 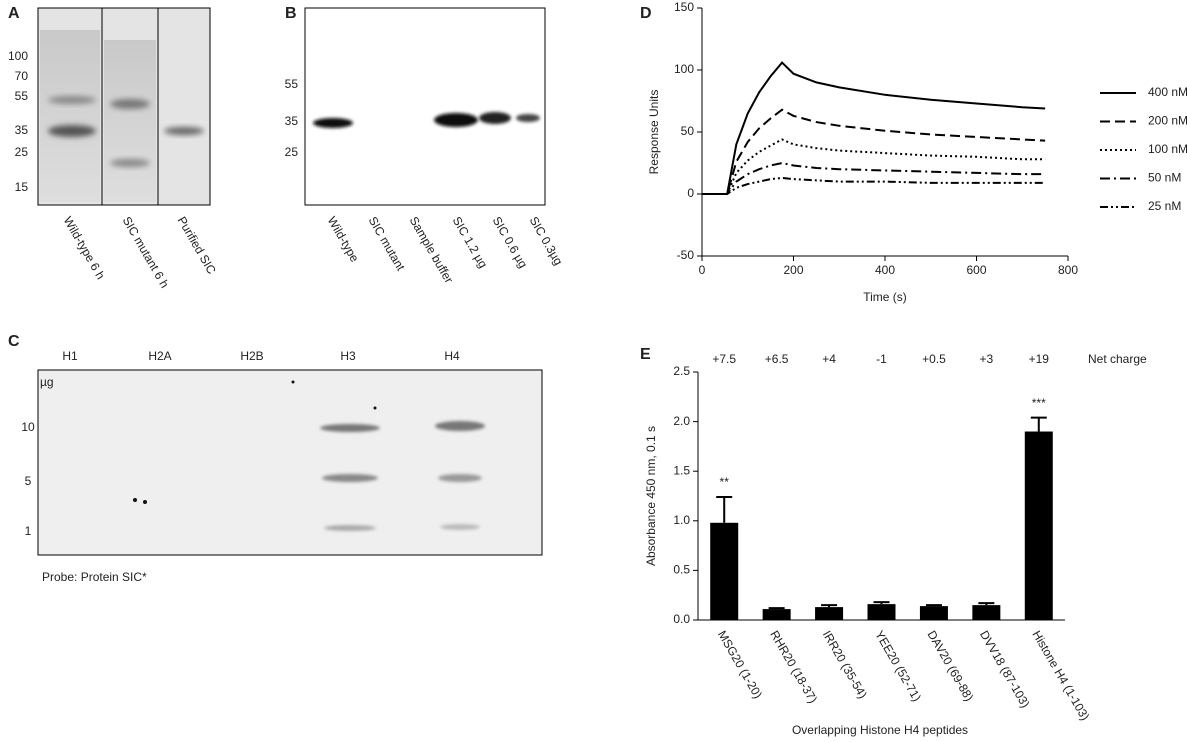 What do you see at coordinates (292, 152) in the screenshot?
I see `mw-label: 25` at bounding box center [292, 152].